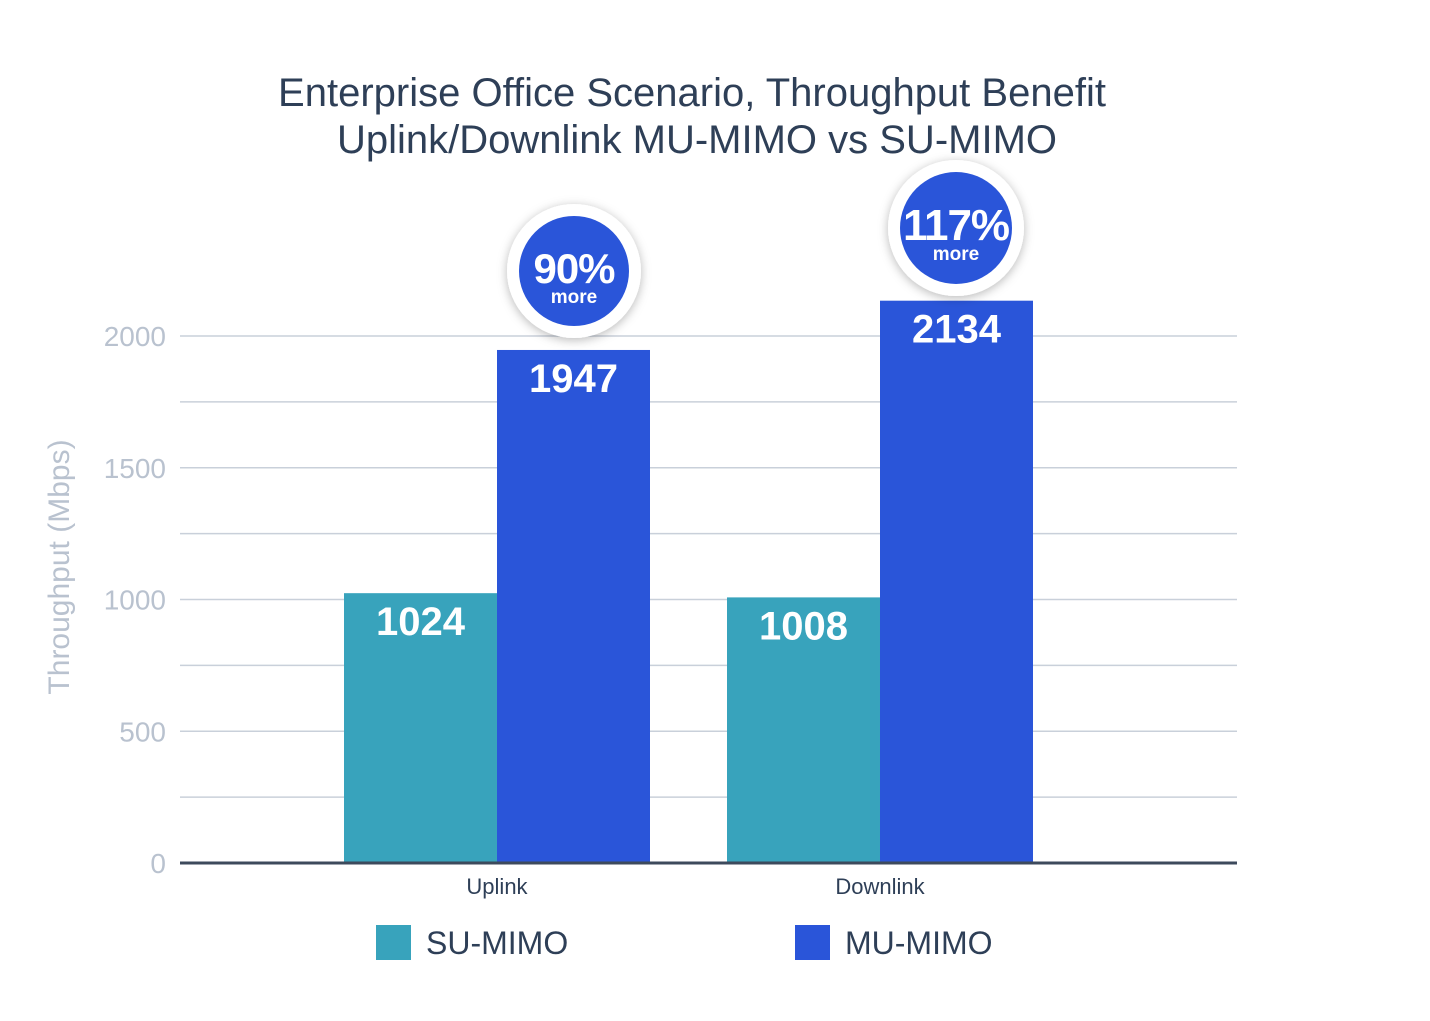  Describe the element at coordinates (393, 942) in the screenshot. I see `legend-swatch-su-mimo` at that location.